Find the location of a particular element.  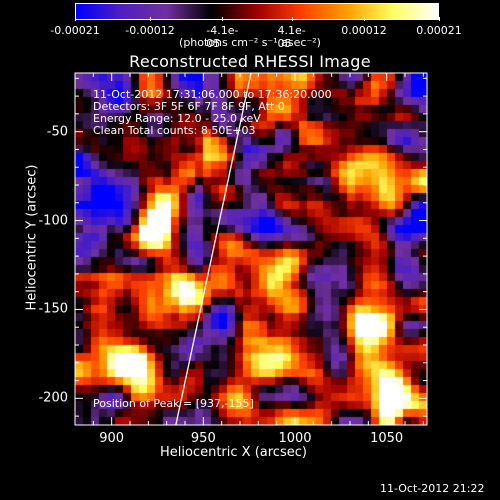

annotation-energy-range: Energy Range: 12.0 - 25.0 keV is located at coordinates (177, 118).